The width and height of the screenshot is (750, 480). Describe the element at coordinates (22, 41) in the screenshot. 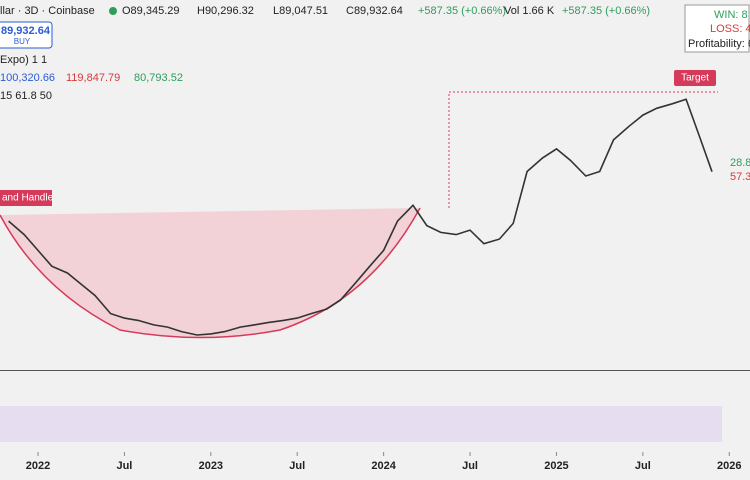

I see `buy-label: BUY` at that location.